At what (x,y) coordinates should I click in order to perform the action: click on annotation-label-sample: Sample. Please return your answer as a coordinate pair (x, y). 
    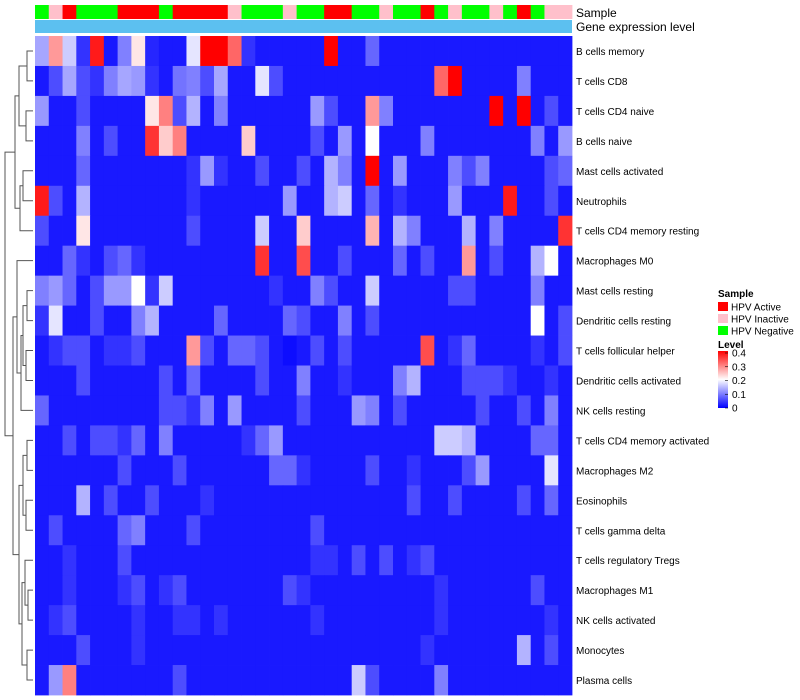
    Looking at the image, I should click on (596, 13).